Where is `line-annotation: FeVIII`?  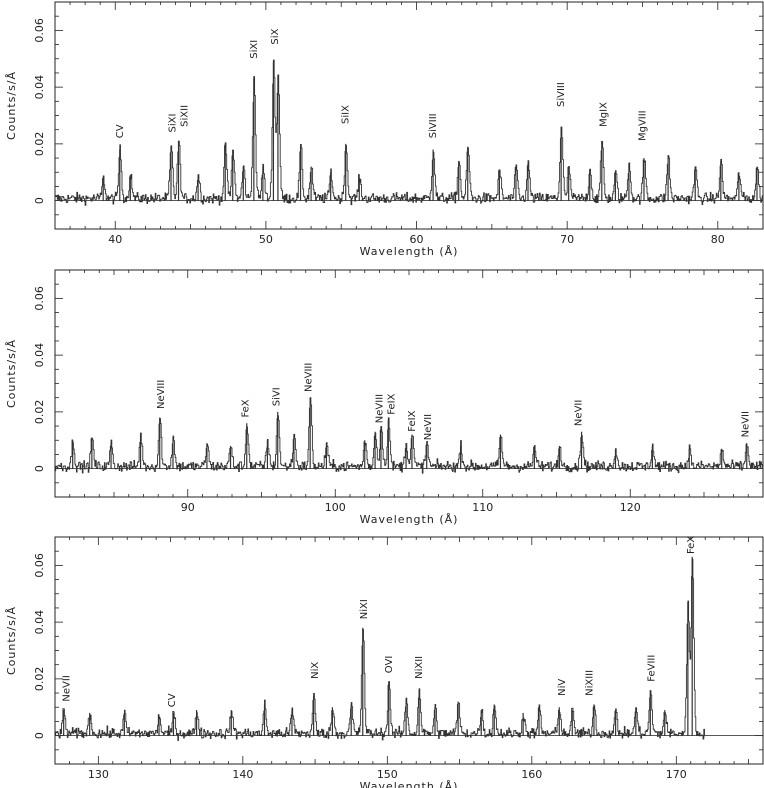
line-annotation: FeVIII is located at coordinates (652, 668).